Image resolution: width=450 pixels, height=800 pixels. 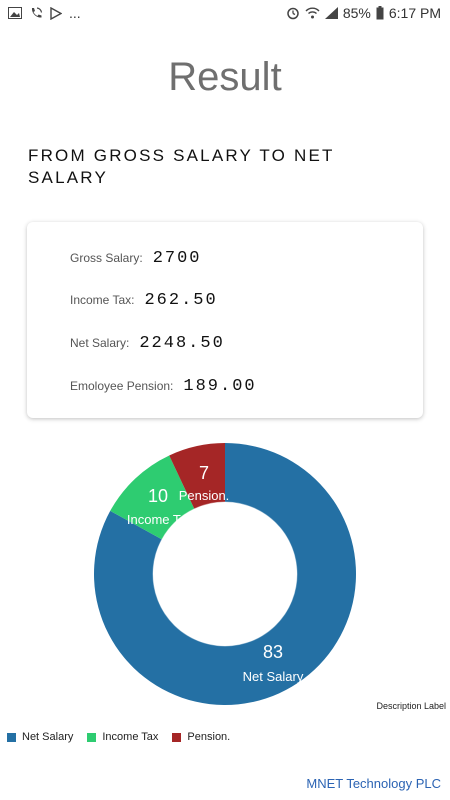 What do you see at coordinates (273, 676) in the screenshot?
I see `category-label-net-salary: Net Salary` at bounding box center [273, 676].